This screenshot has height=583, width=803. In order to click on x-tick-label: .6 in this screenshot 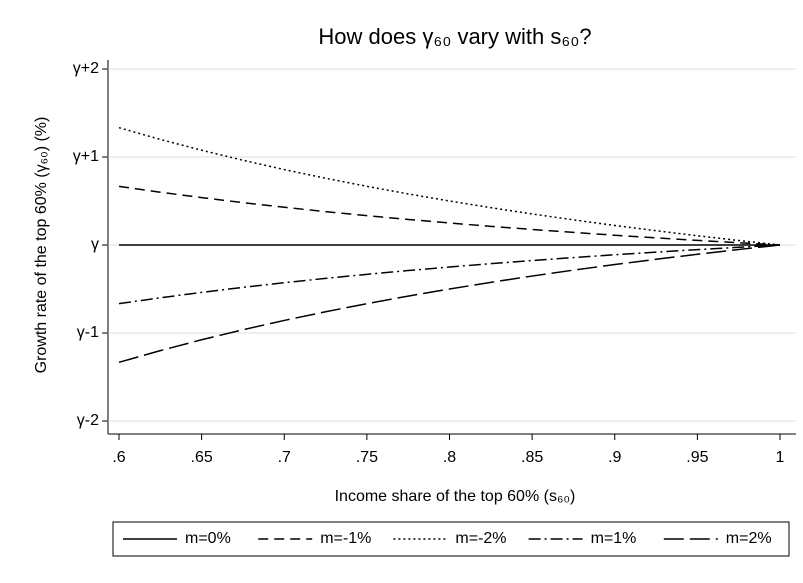, I will do `click(118, 457)`.